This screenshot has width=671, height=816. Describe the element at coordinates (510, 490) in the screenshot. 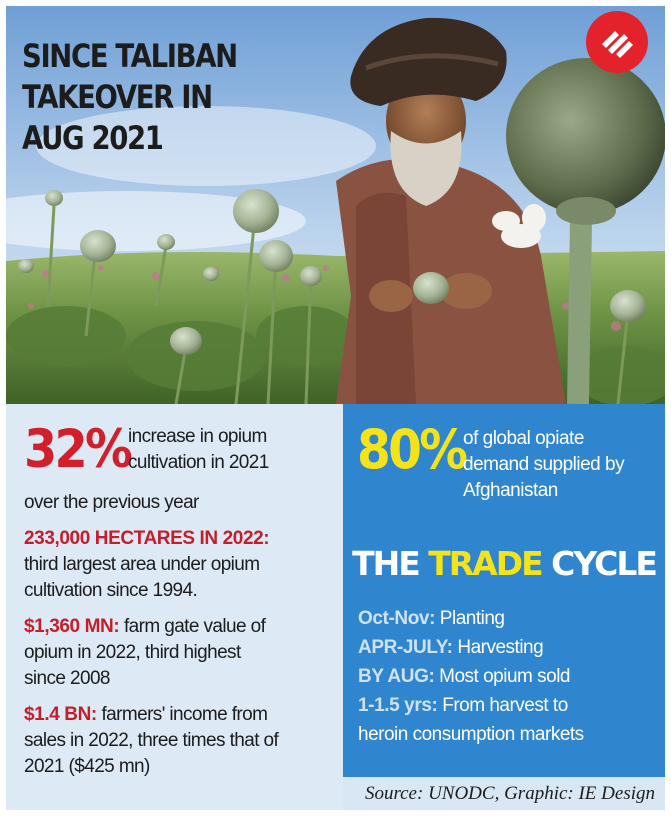

I see `big-stat-80-line-3: Afghanistan` at that location.